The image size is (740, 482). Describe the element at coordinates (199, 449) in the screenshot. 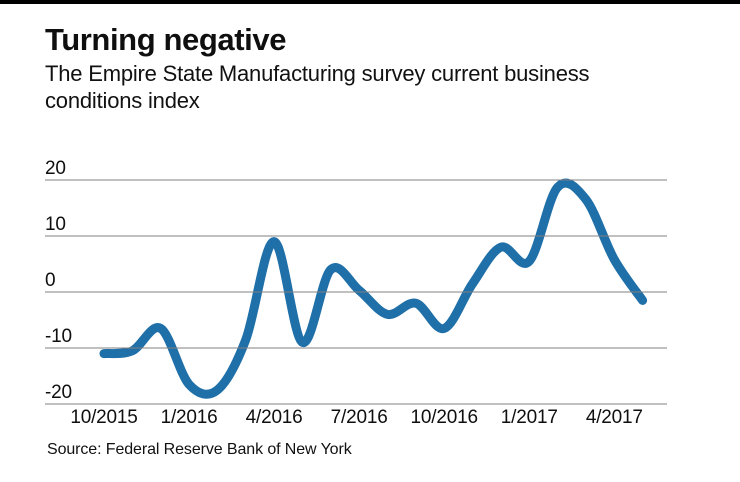

I see `source-label: Source: Federal Reserve Bank of New York` at that location.